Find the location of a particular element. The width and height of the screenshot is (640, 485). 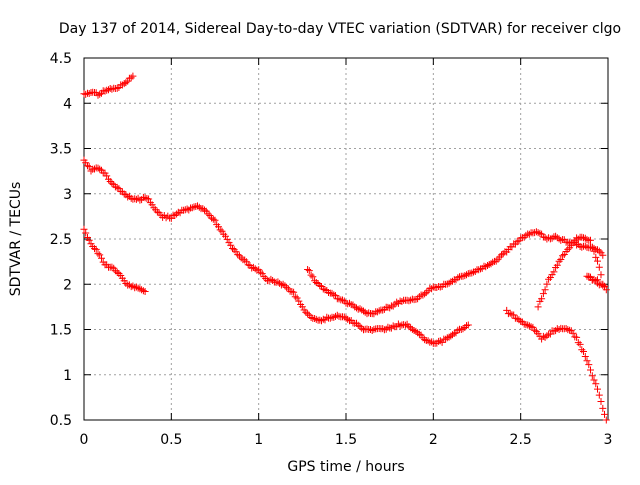

y-axis-title: SDTVAR / TECUs is located at coordinates (16, 239).